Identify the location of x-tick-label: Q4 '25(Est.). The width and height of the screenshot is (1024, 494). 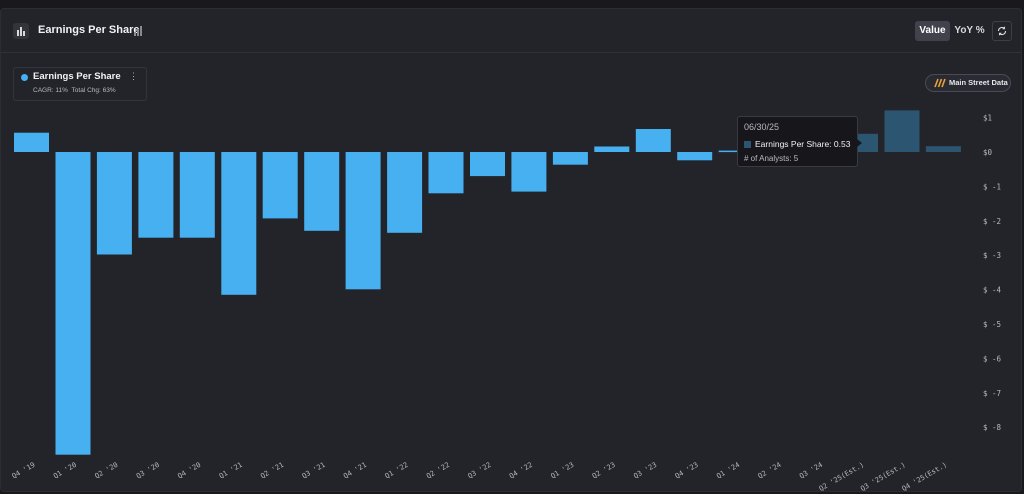
(925, 477).